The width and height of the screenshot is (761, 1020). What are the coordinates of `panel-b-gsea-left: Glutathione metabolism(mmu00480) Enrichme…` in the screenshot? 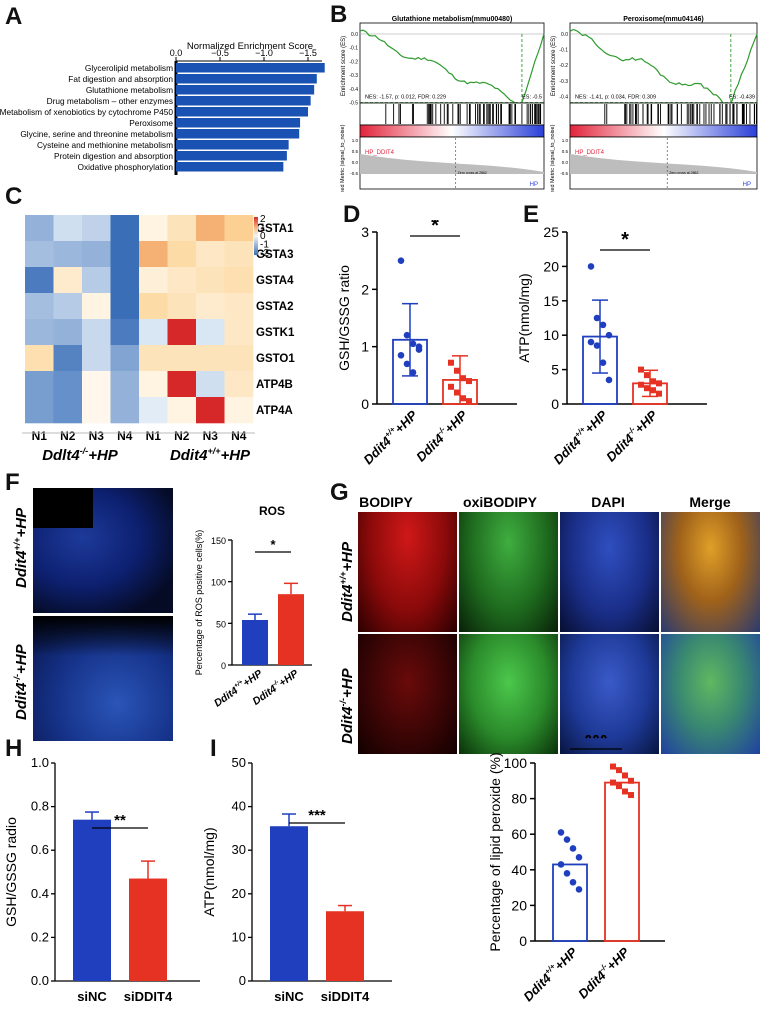 It's located at (443, 108).